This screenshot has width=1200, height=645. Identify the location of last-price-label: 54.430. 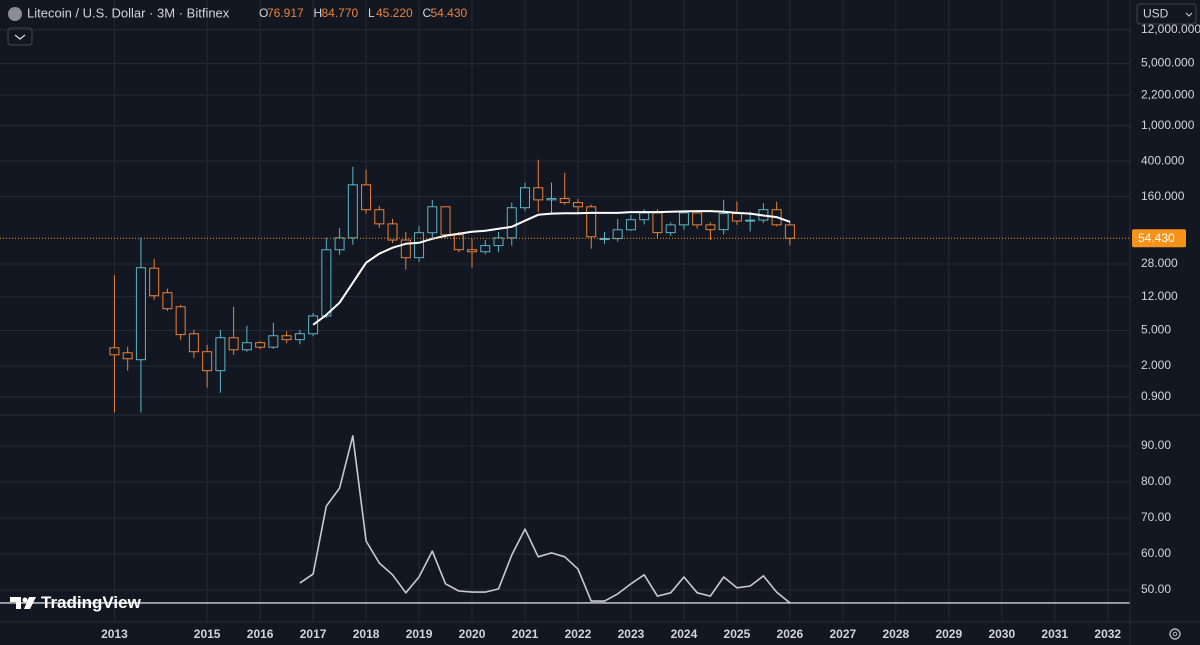
(1156, 238).